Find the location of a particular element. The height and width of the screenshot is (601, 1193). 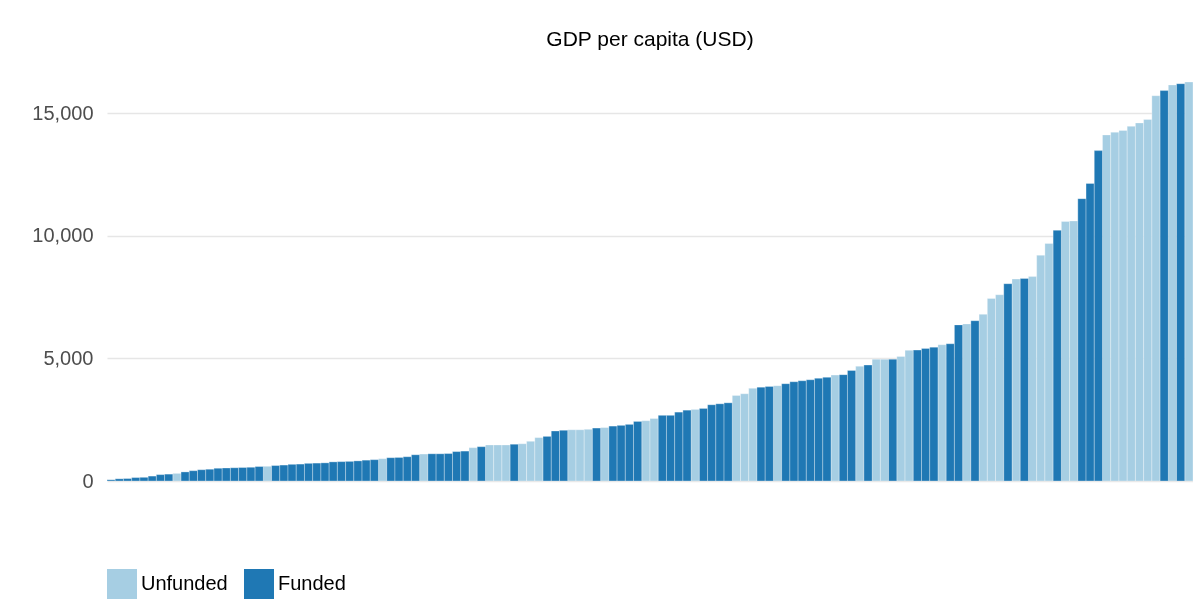

y-tick-label: 5,000 is located at coordinates (68, 357).